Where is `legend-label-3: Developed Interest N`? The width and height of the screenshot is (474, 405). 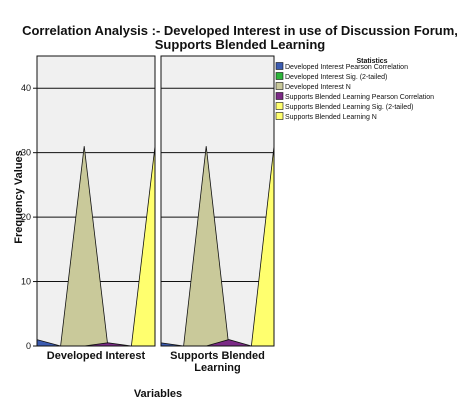
legend-label-3: Developed Interest N is located at coordinates (318, 87).